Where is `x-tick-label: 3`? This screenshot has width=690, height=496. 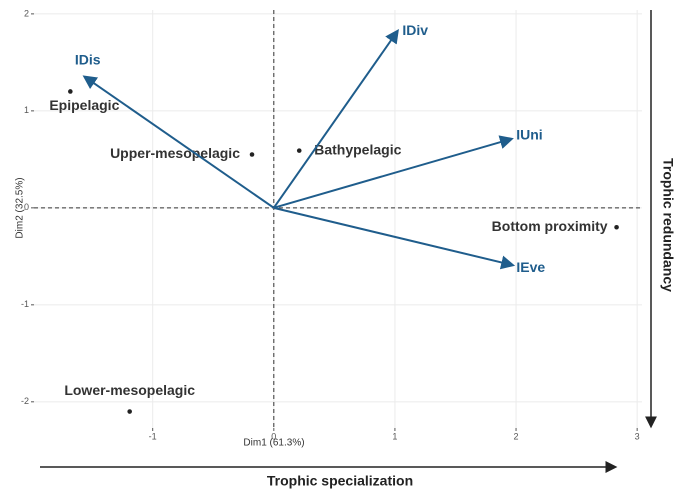
x-tick-label: 3 is located at coordinates (637, 436).